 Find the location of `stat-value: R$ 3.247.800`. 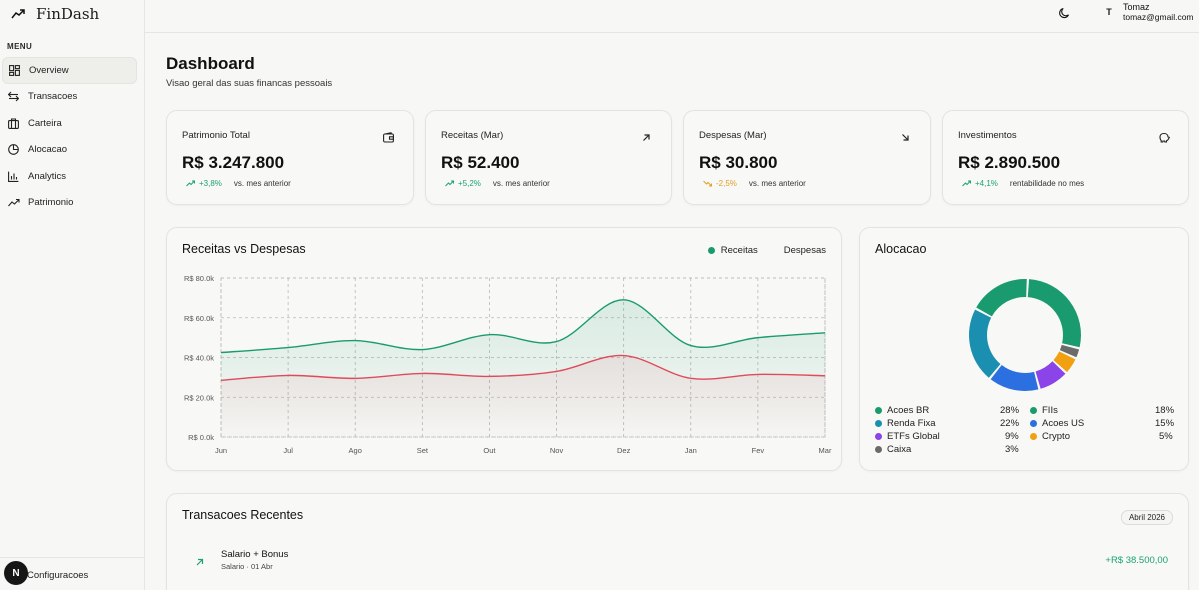

stat-value: R$ 3.247.800 is located at coordinates (233, 162).